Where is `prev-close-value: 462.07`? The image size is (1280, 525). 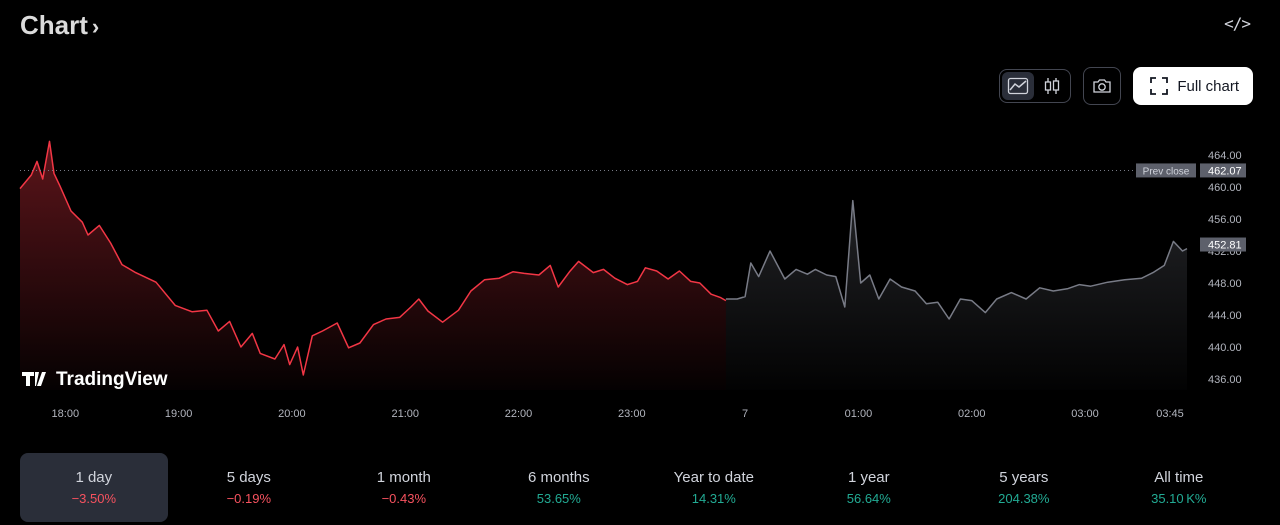 prev-close-value: 462.07 is located at coordinates (1225, 171).